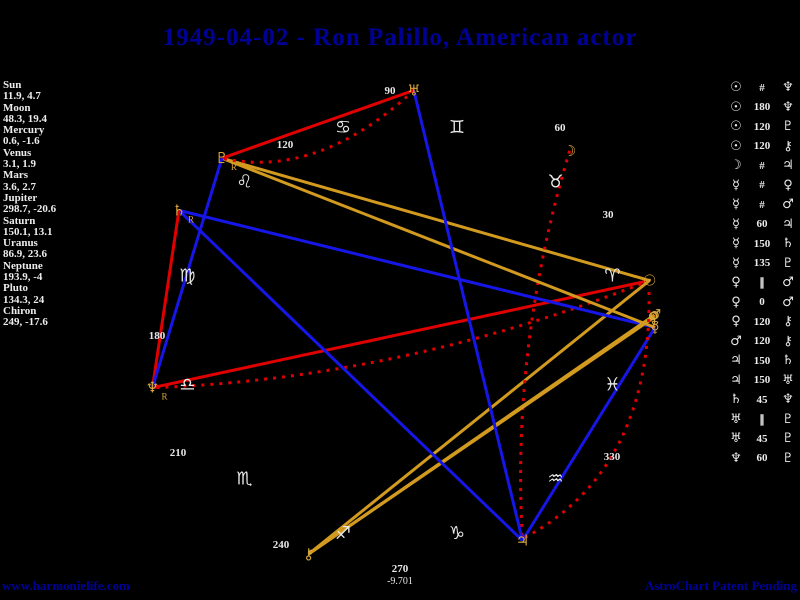 Image resolution: width=800 pixels, height=600 pixels. What do you see at coordinates (285, 145) in the screenshot?
I see `degree-label-120: 120` at bounding box center [285, 145].